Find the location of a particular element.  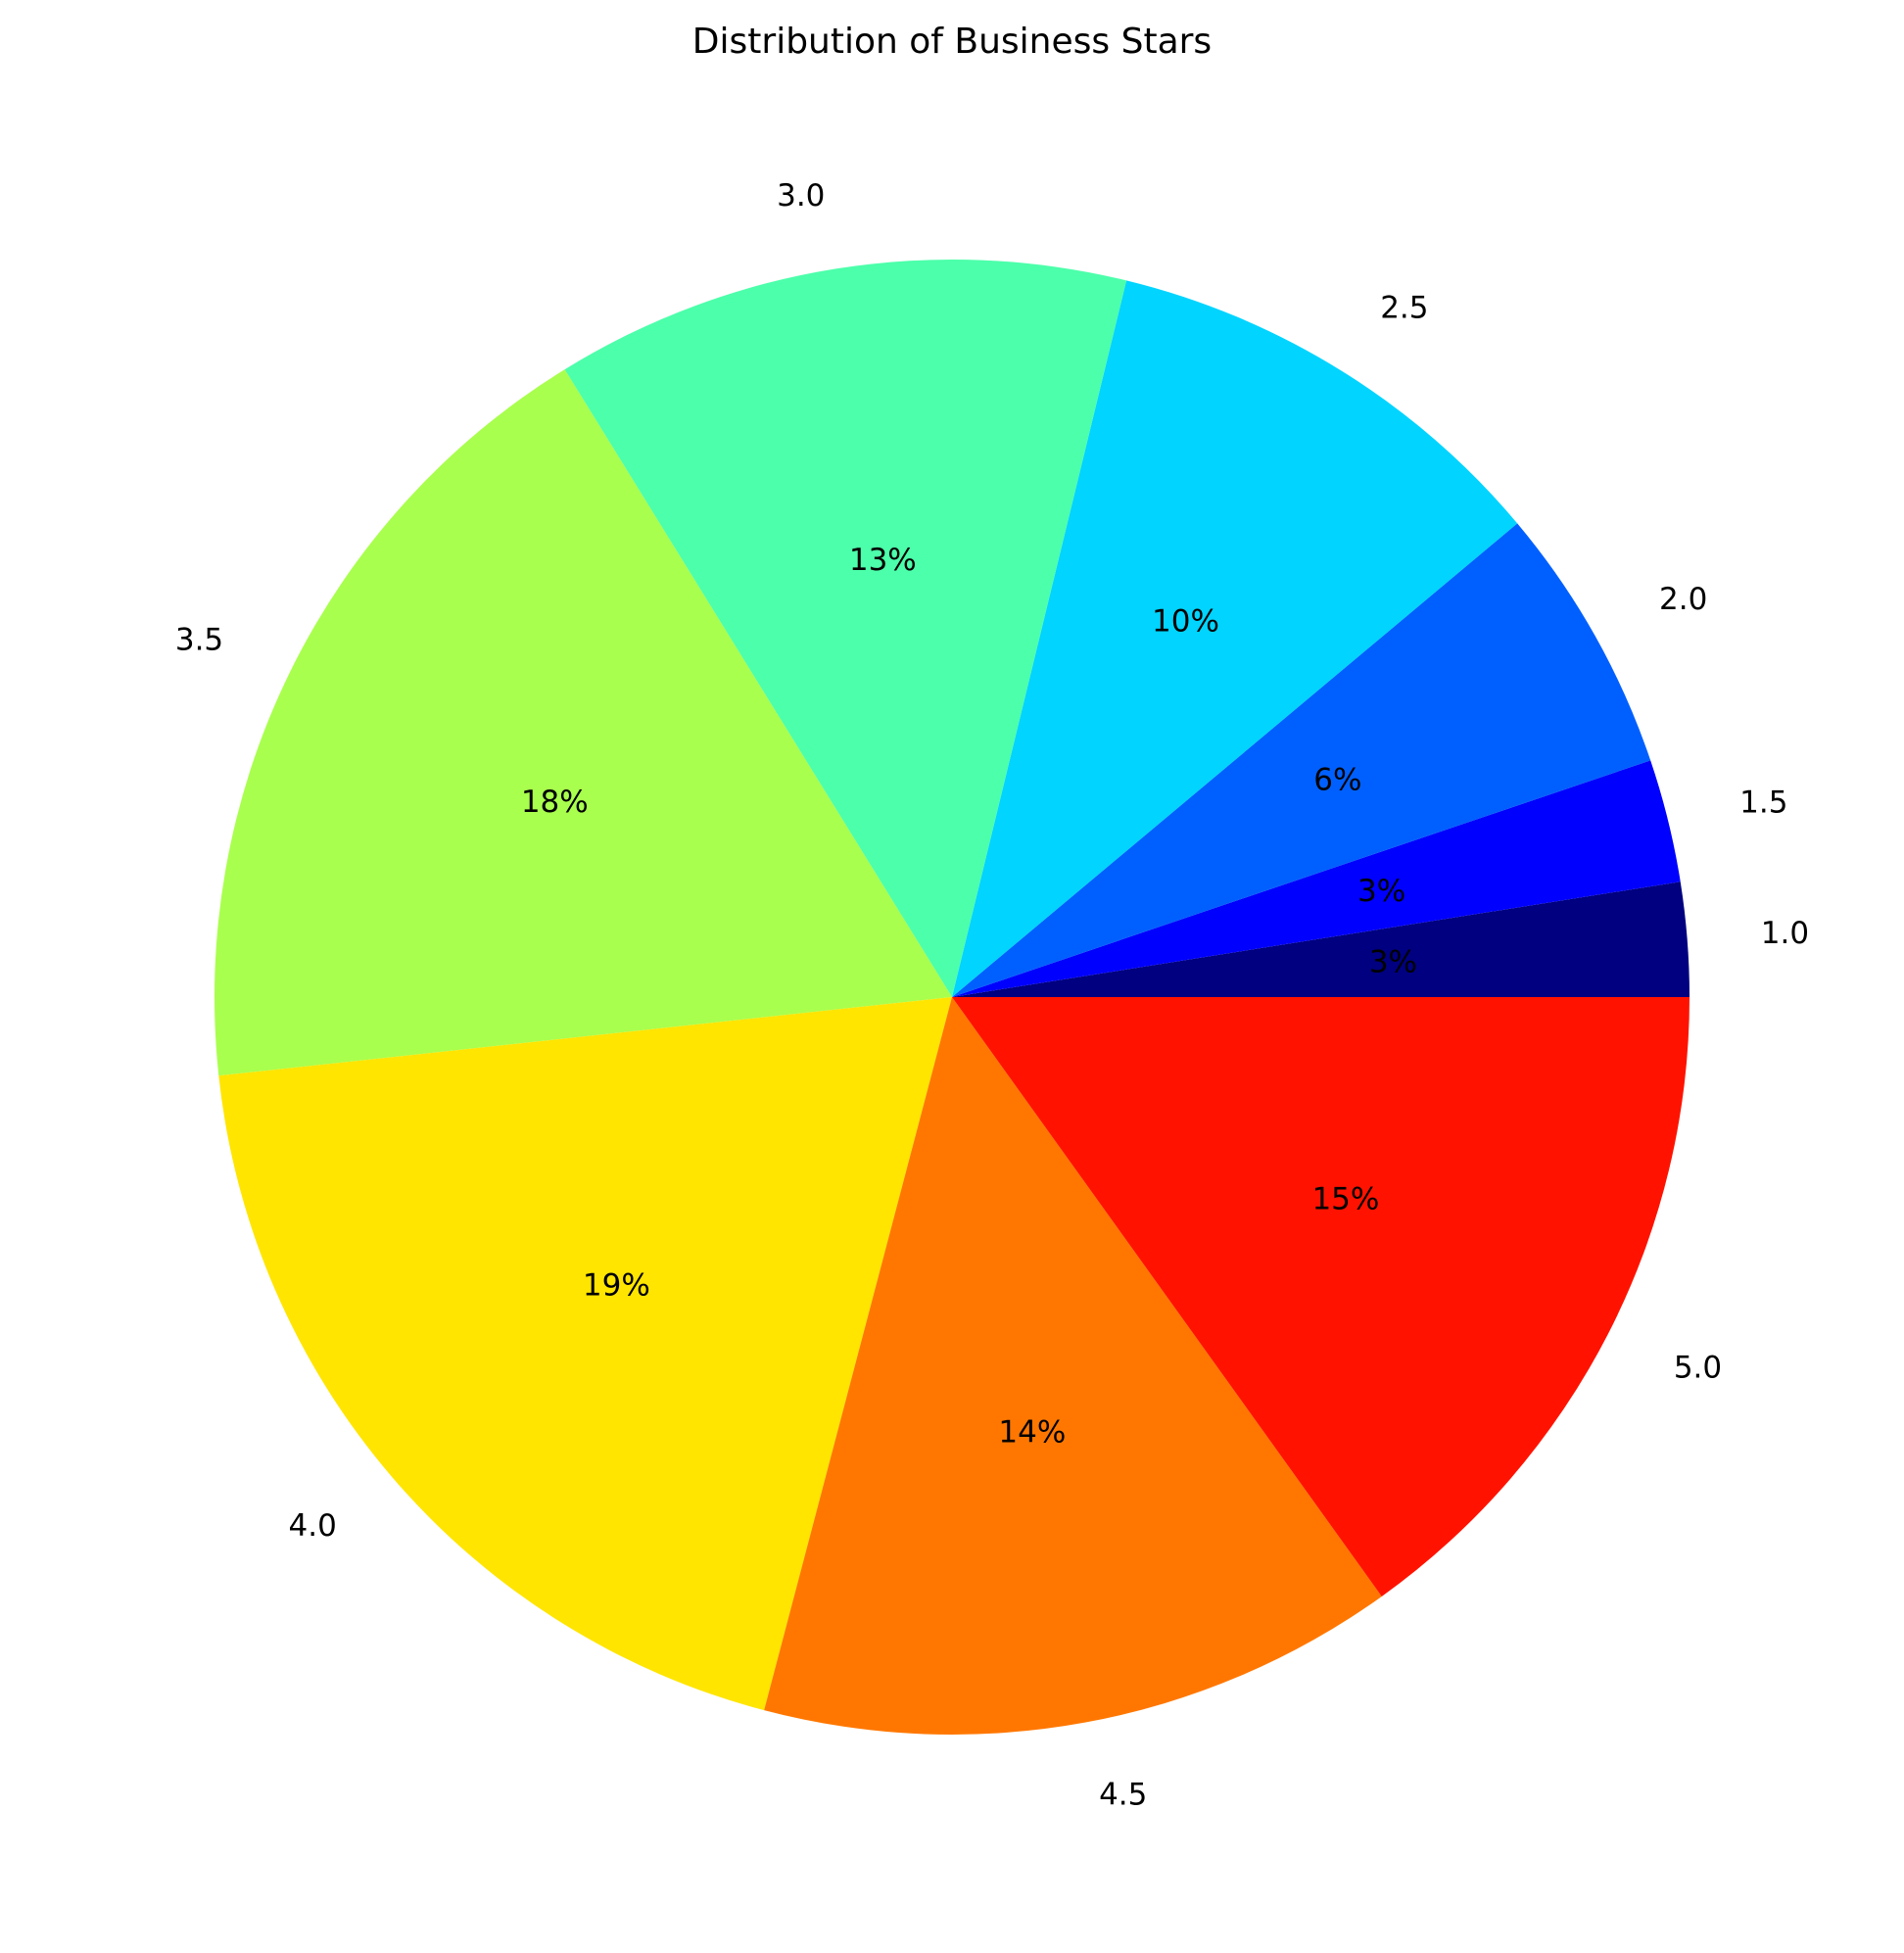

percent-label-4.0: 19% is located at coordinates (616, 1286).